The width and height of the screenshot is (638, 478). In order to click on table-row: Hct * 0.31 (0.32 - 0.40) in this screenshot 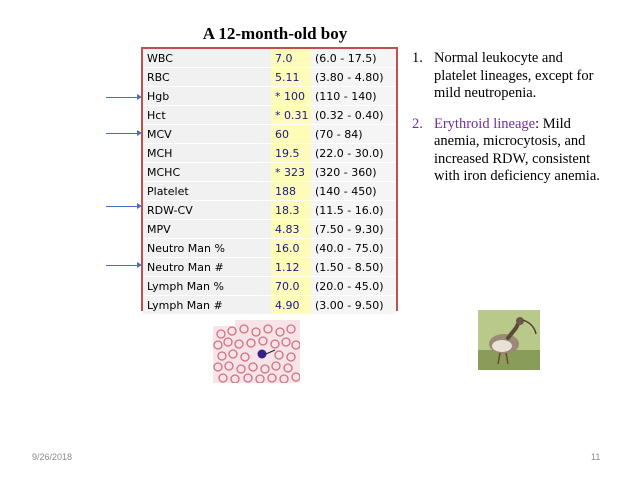, I will do `click(269, 115)`.